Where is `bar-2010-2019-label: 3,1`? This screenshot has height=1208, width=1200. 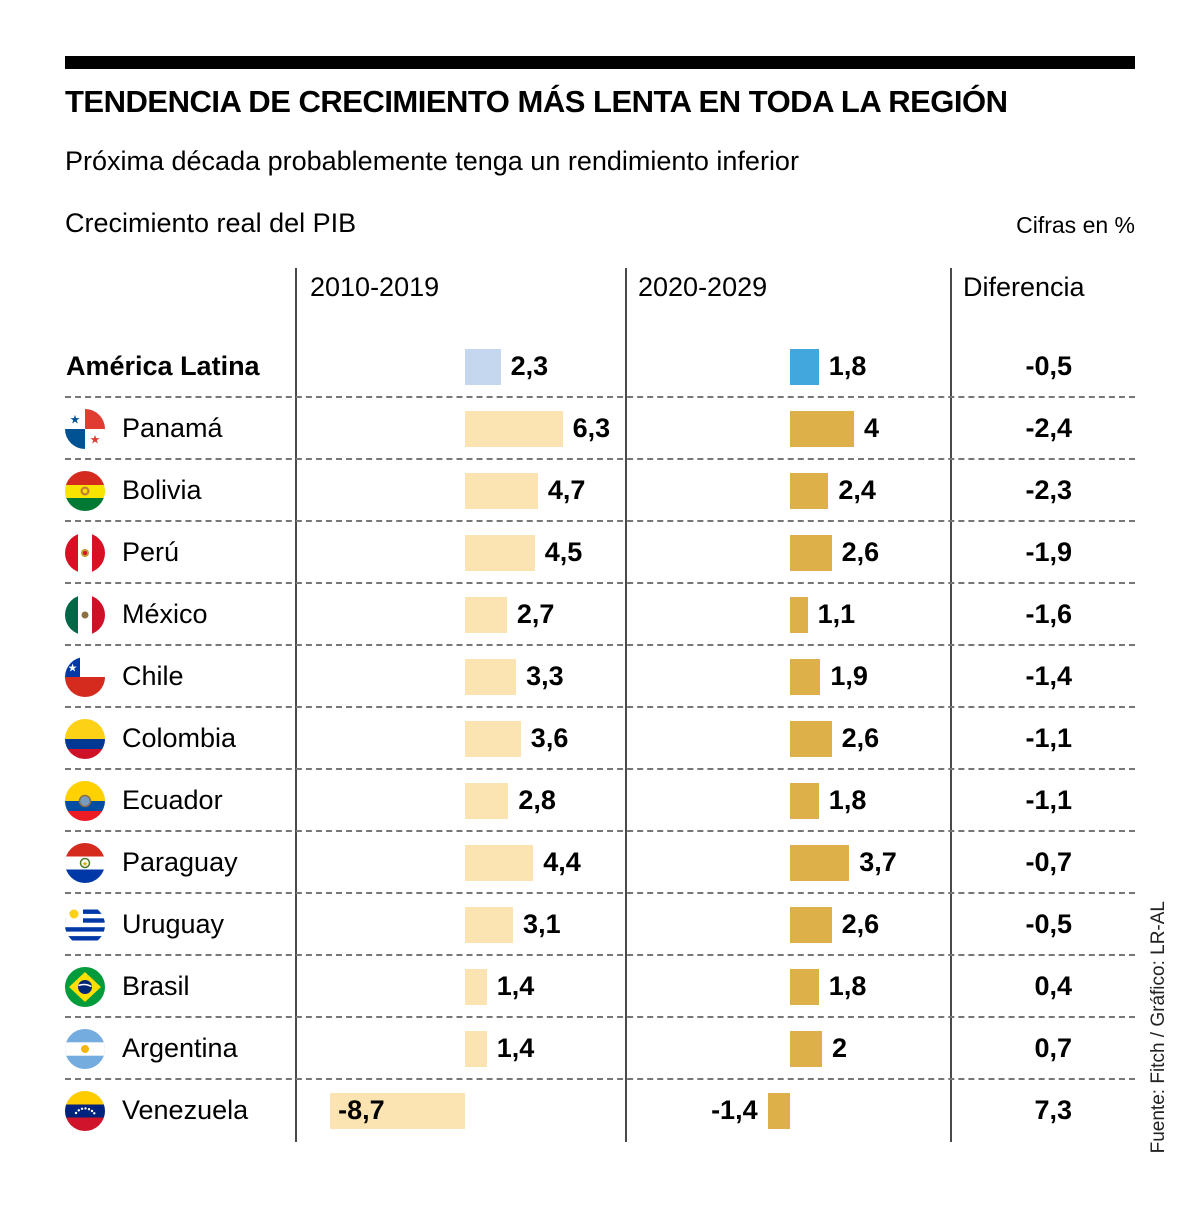
bar-2010-2019-label: 3,1 is located at coordinates (542, 924).